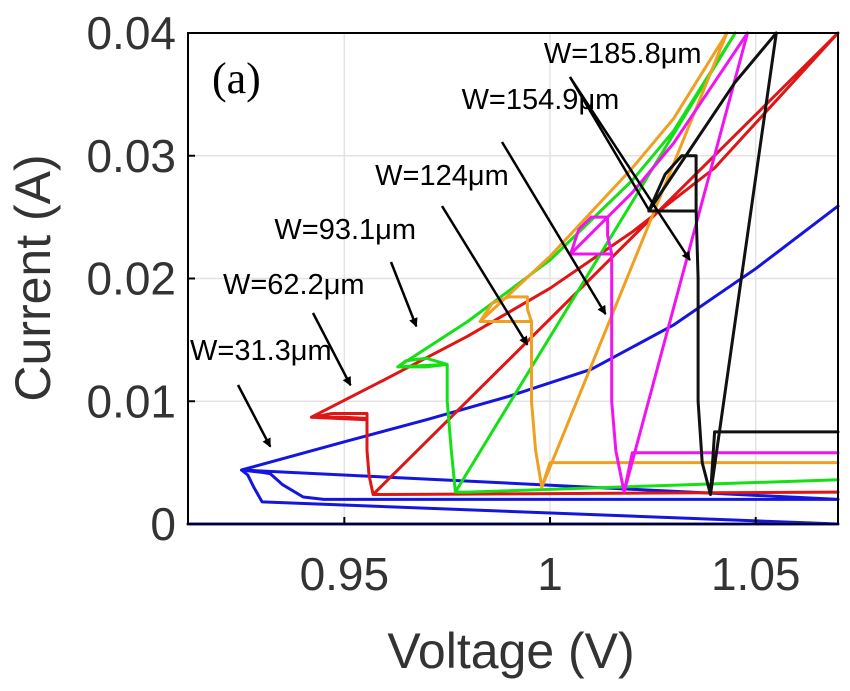 The width and height of the screenshot is (850, 691). Describe the element at coordinates (261, 351) in the screenshot. I see `annotation-label: W=31.3μm` at that location.